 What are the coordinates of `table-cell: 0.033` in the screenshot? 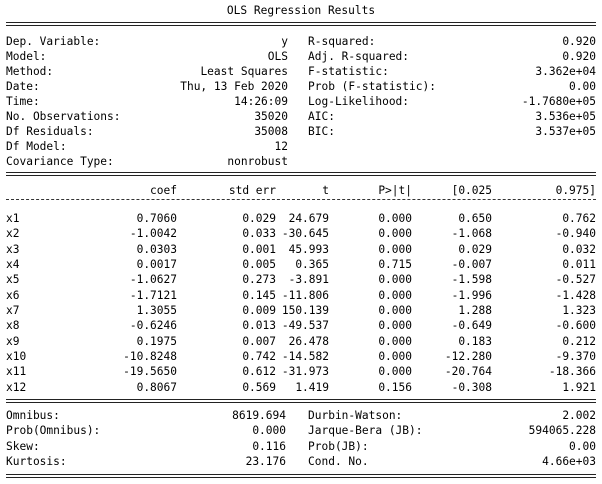 It's located at (259, 234).